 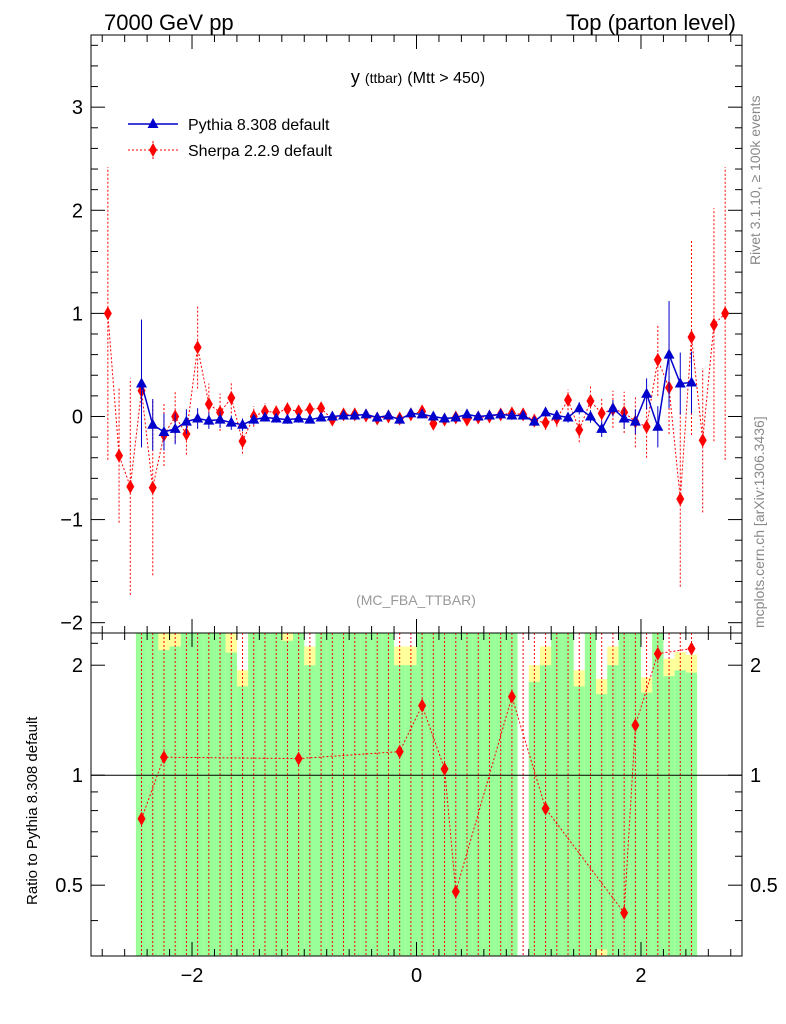 I want to click on y-tick-label: −1, so click(x=71, y=521).